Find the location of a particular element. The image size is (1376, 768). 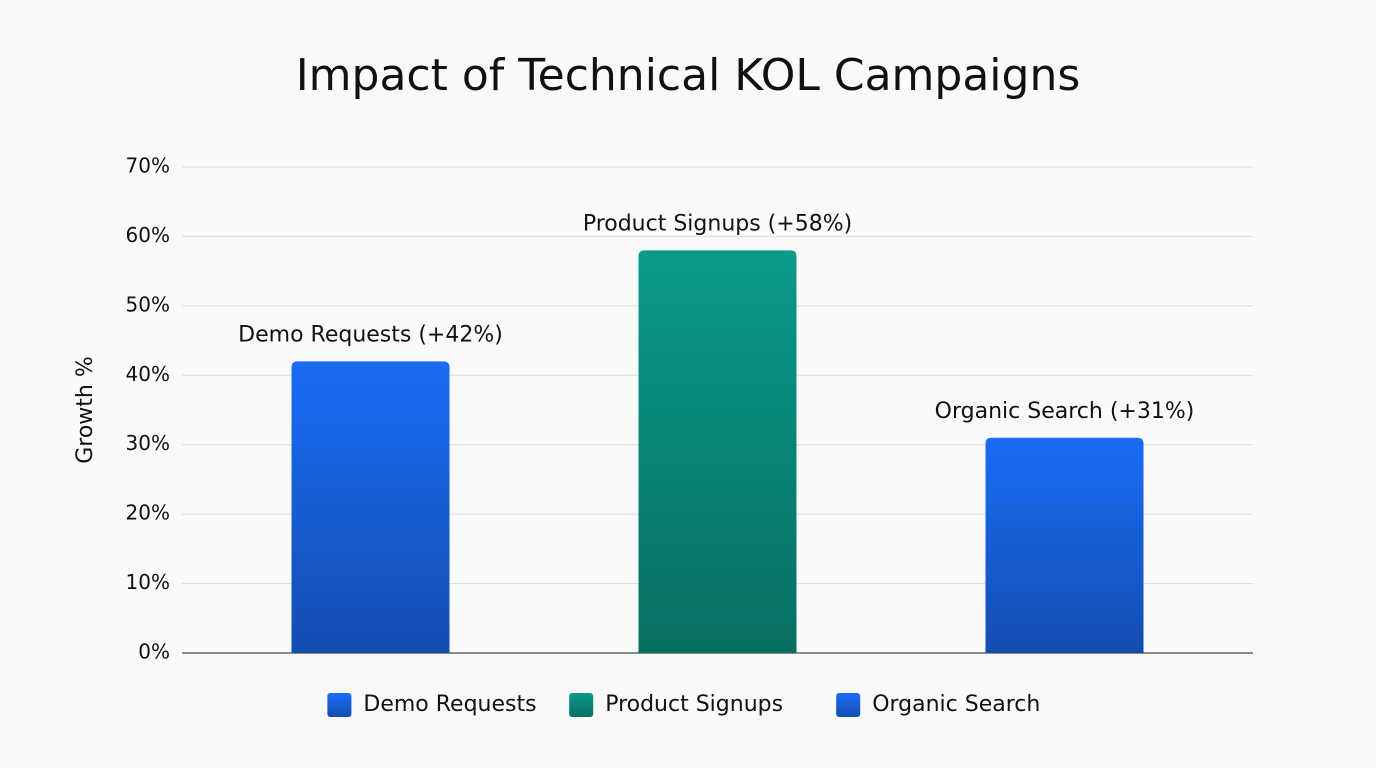

legend-label: Demo Requests is located at coordinates (449, 704).